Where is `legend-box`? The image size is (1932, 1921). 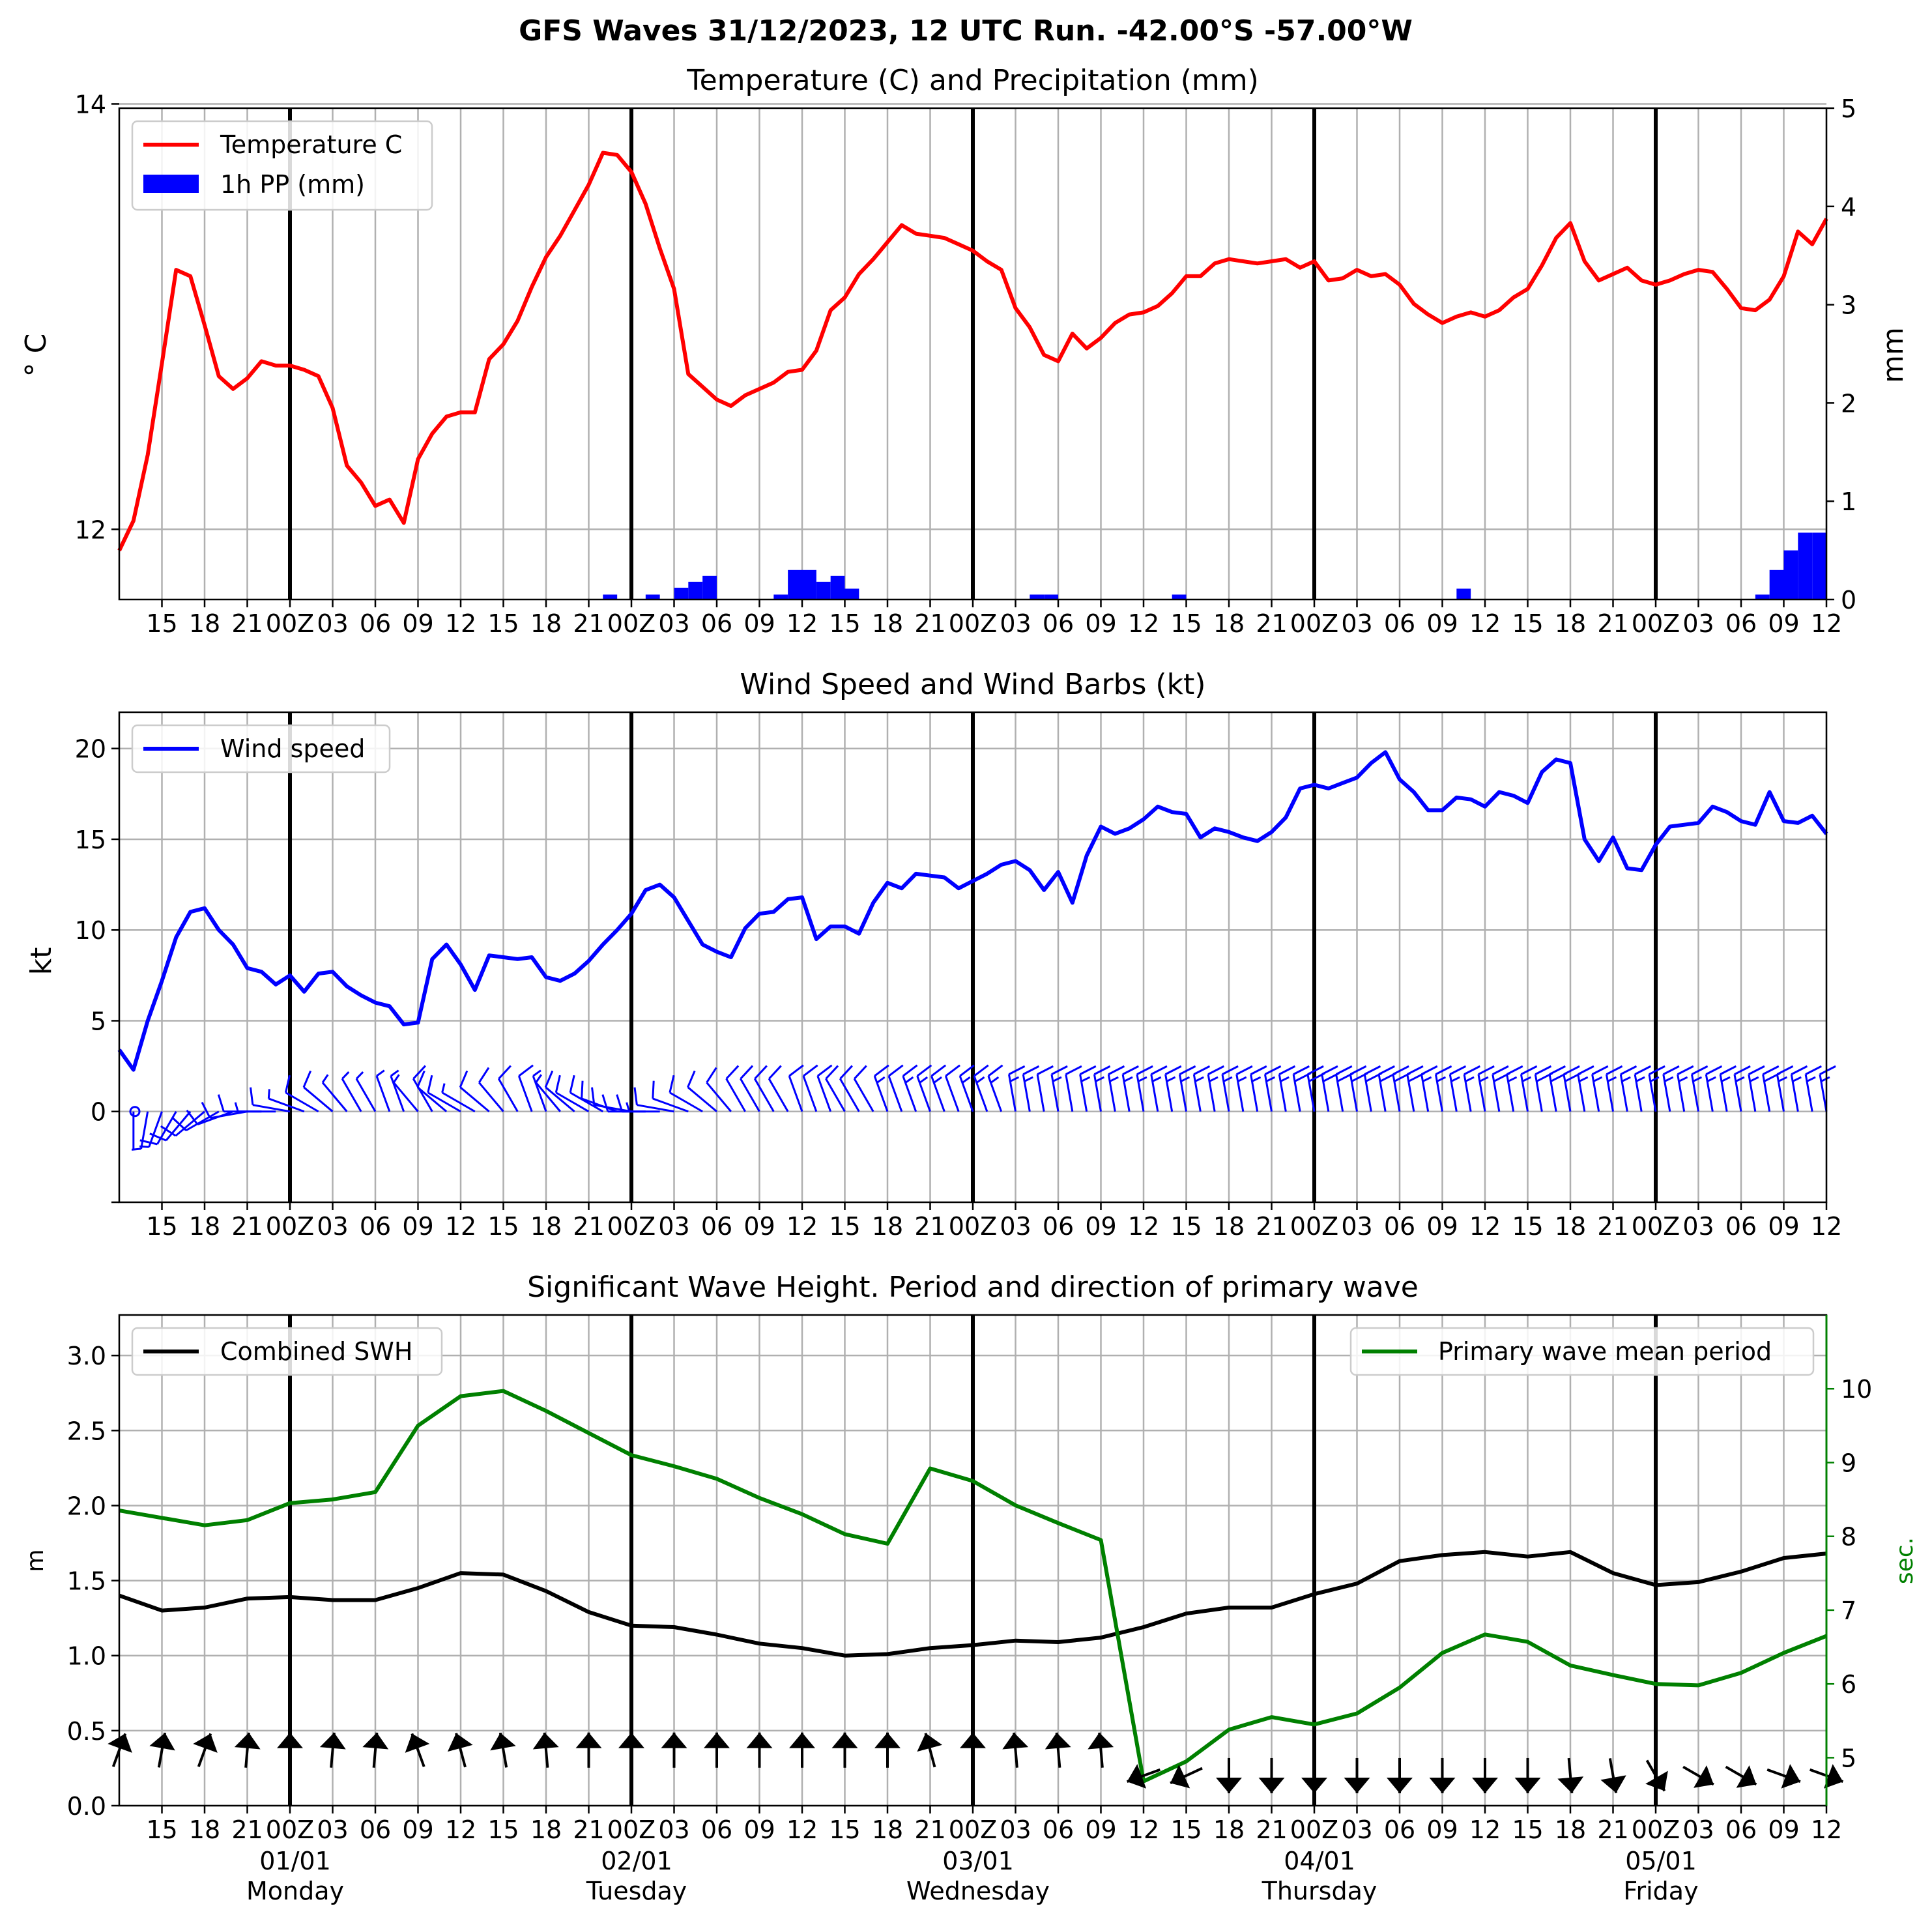
legend-box is located at coordinates (282, 165).